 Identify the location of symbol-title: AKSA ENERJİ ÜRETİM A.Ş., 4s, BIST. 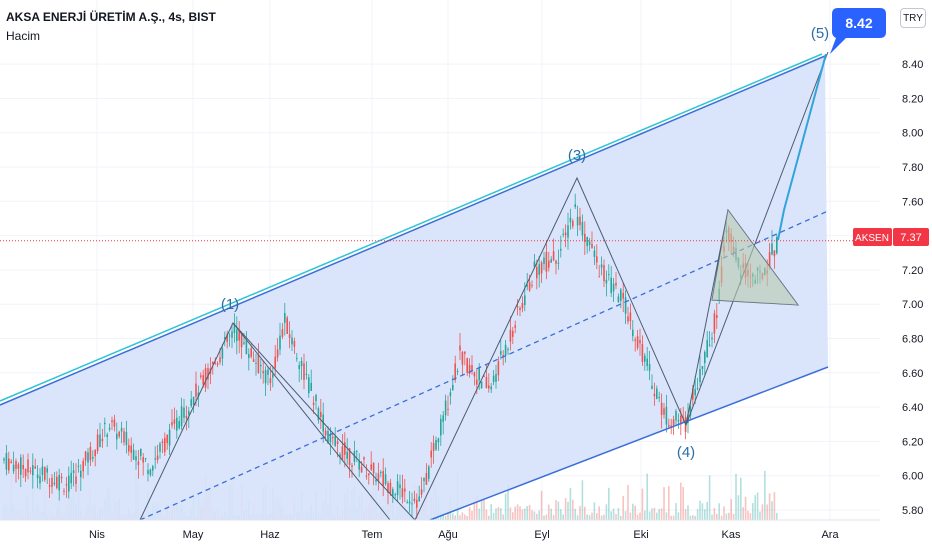
(111, 17).